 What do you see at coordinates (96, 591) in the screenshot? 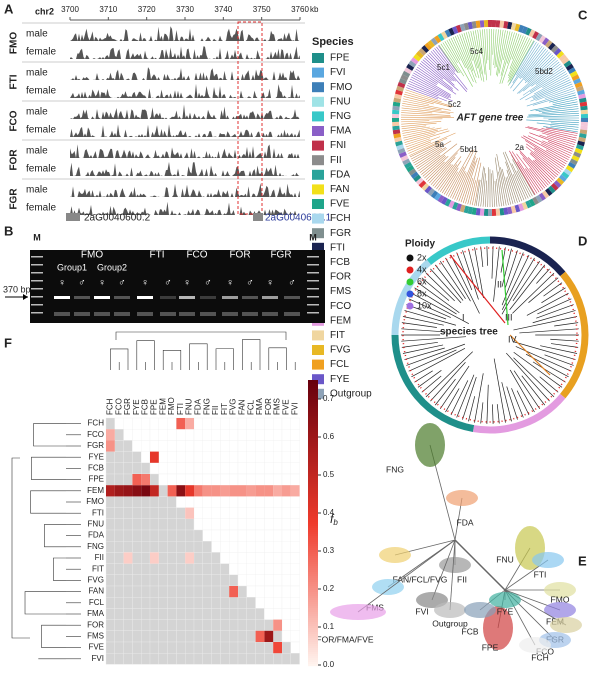
I see `row-label: FAN` at bounding box center [96, 591].